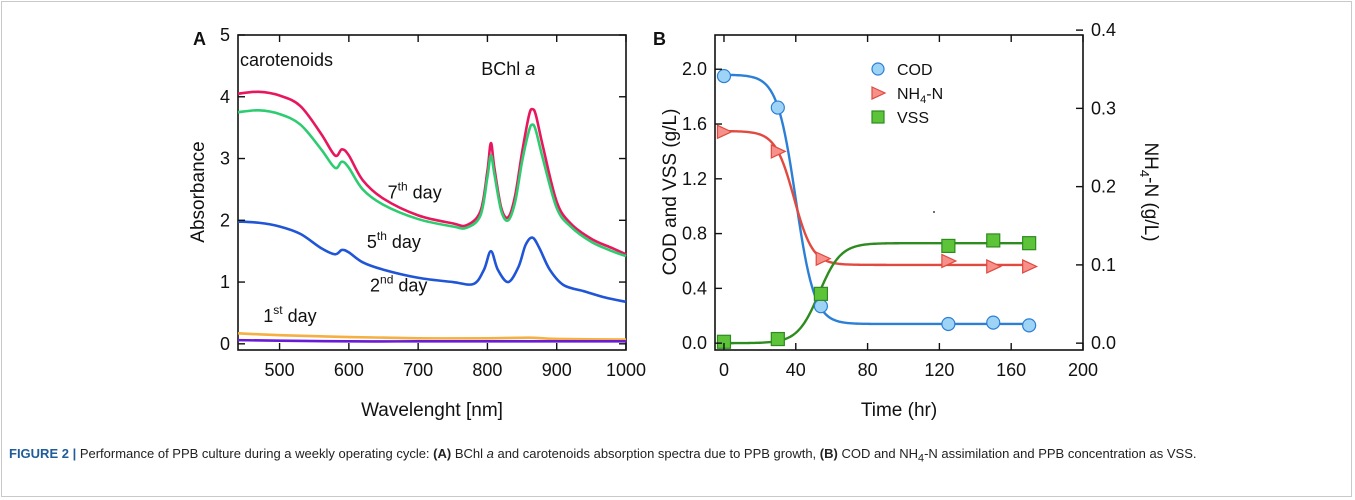 The image size is (1355, 500). I want to click on panel-a-y-axis-label: Absorbance, so click(198, 191).